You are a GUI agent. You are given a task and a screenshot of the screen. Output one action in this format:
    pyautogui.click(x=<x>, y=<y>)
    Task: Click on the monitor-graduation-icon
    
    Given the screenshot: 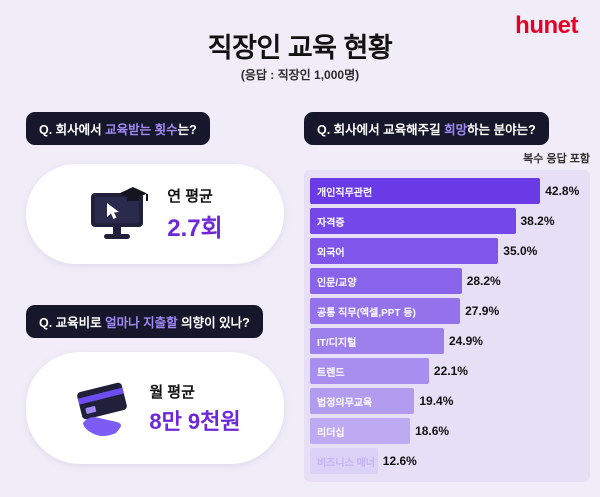 What is the action you would take?
    pyautogui.click(x=120, y=213)
    